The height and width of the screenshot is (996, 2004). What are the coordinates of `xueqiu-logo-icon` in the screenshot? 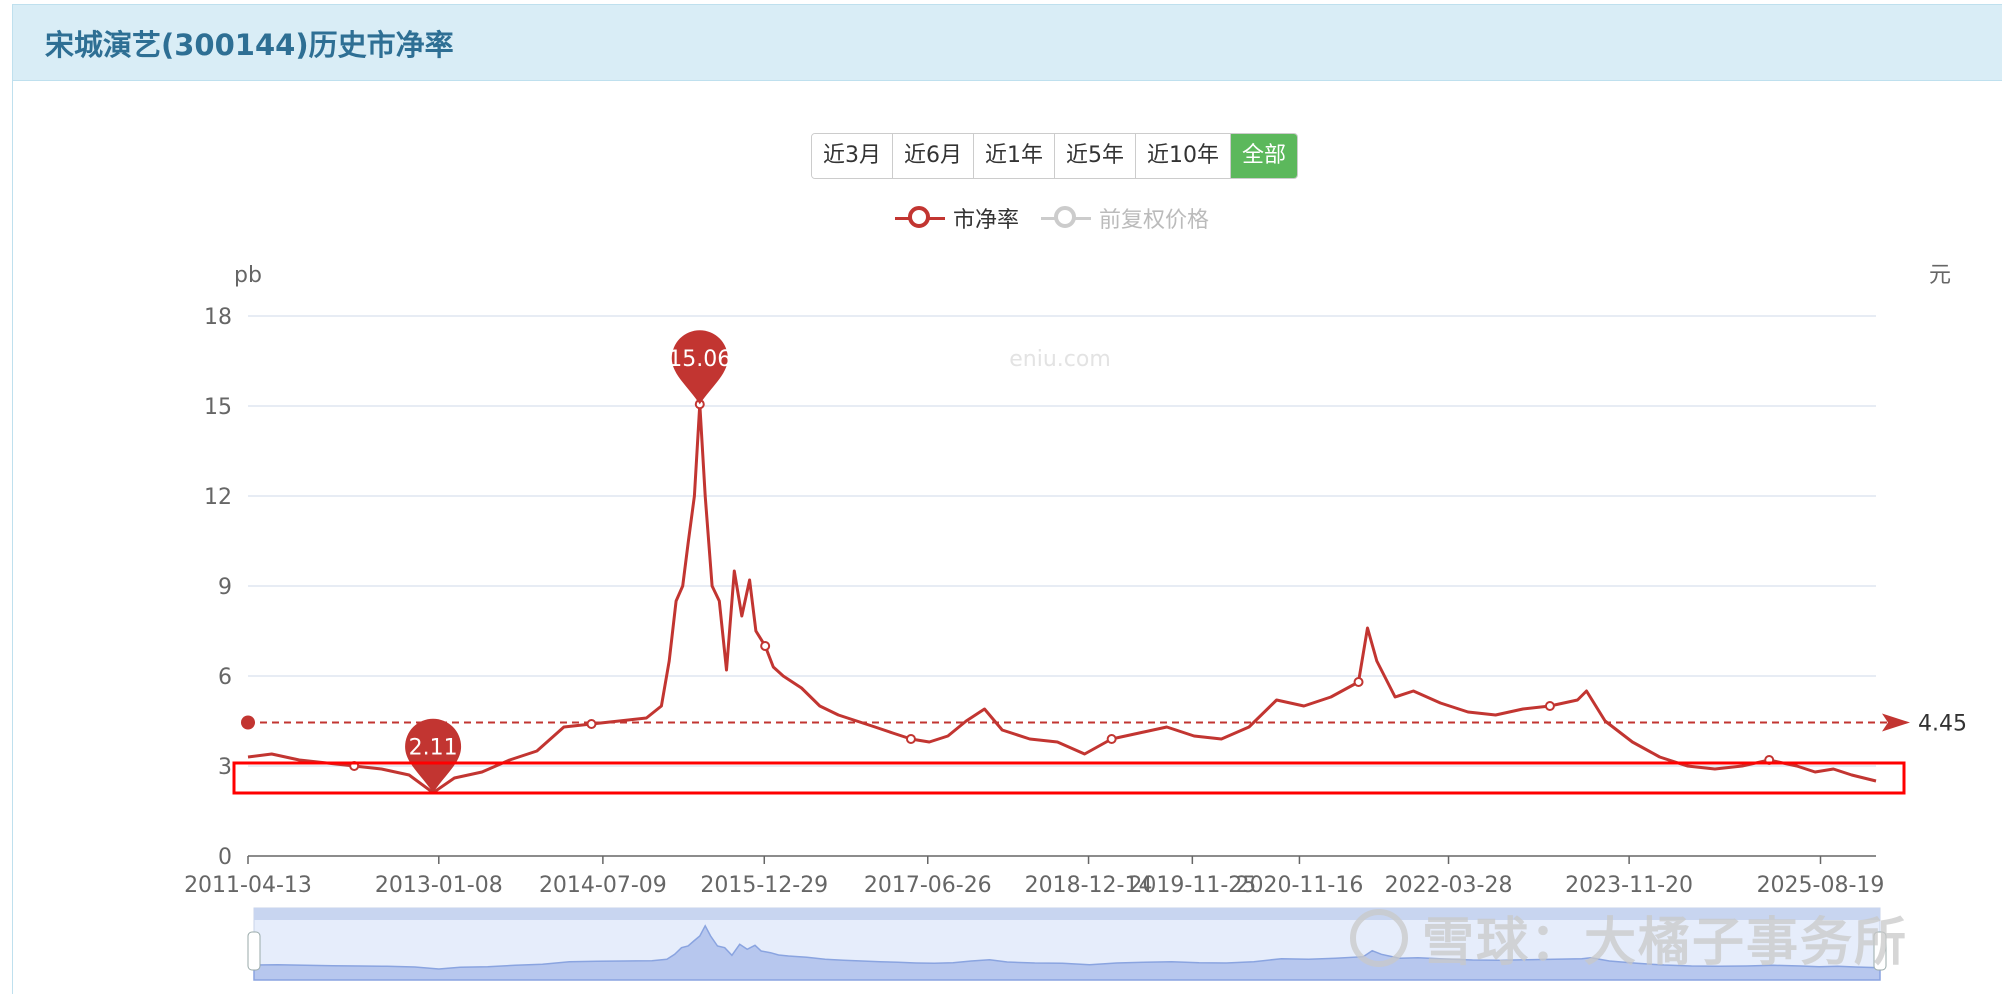 It's located at (1379, 937).